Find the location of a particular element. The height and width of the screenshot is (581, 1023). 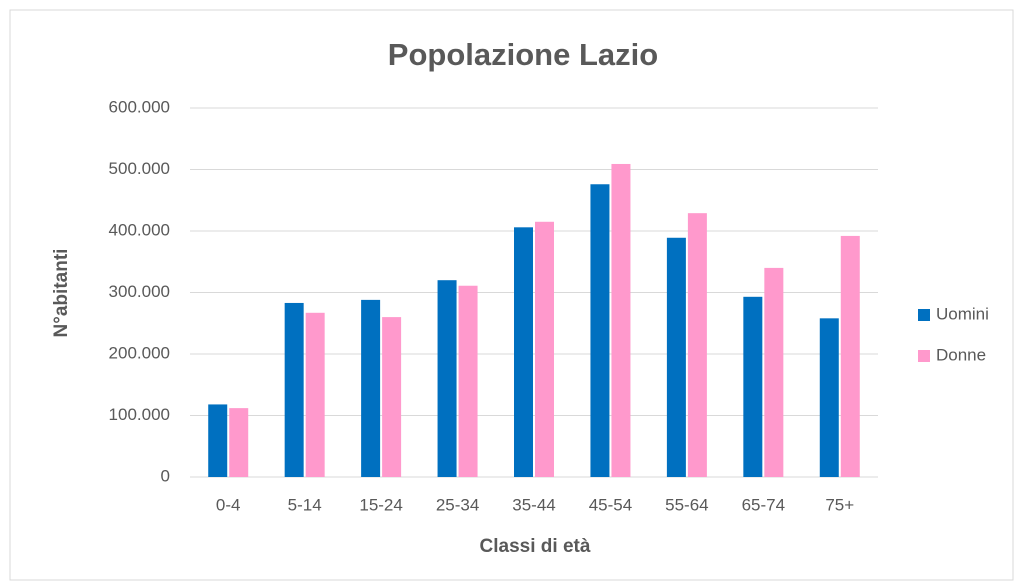

x-tick-label: 45-54 is located at coordinates (610, 504).